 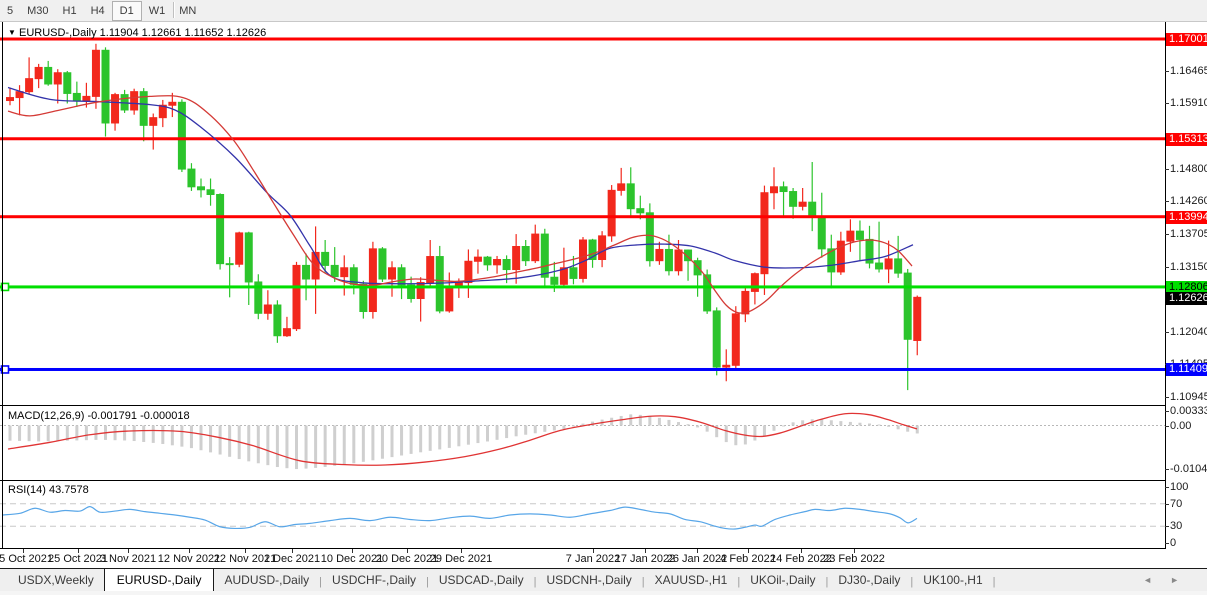 What do you see at coordinates (1176, 525) in the screenshot?
I see `rsi-scale-label: 30` at bounding box center [1176, 525].